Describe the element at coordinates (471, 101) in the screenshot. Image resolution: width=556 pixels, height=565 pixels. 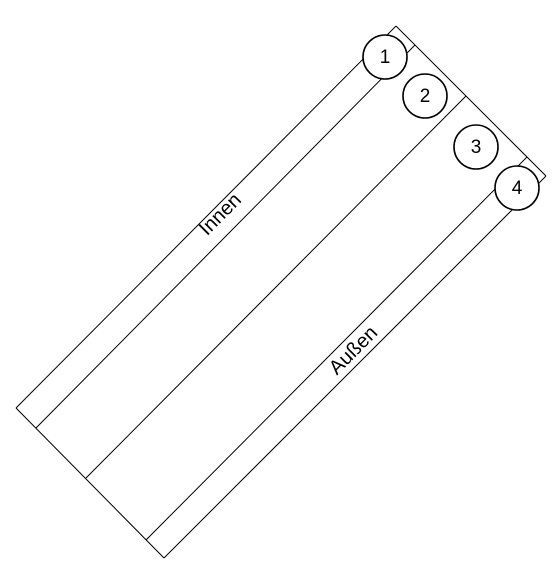
I see `top-short-edge` at that location.